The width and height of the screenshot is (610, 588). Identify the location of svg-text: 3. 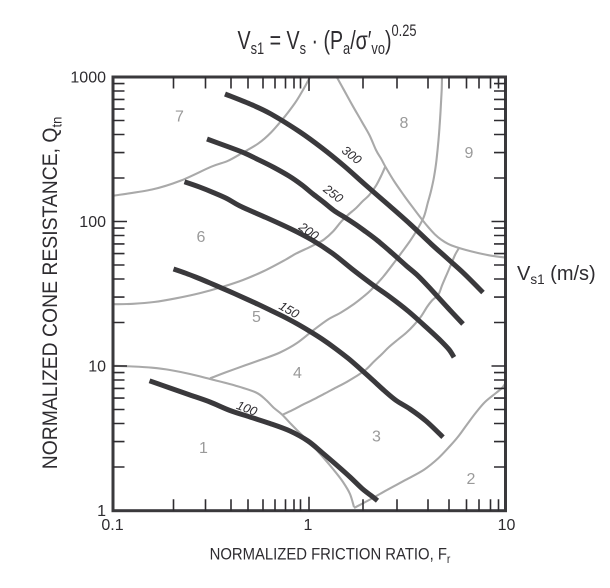
(376, 437).